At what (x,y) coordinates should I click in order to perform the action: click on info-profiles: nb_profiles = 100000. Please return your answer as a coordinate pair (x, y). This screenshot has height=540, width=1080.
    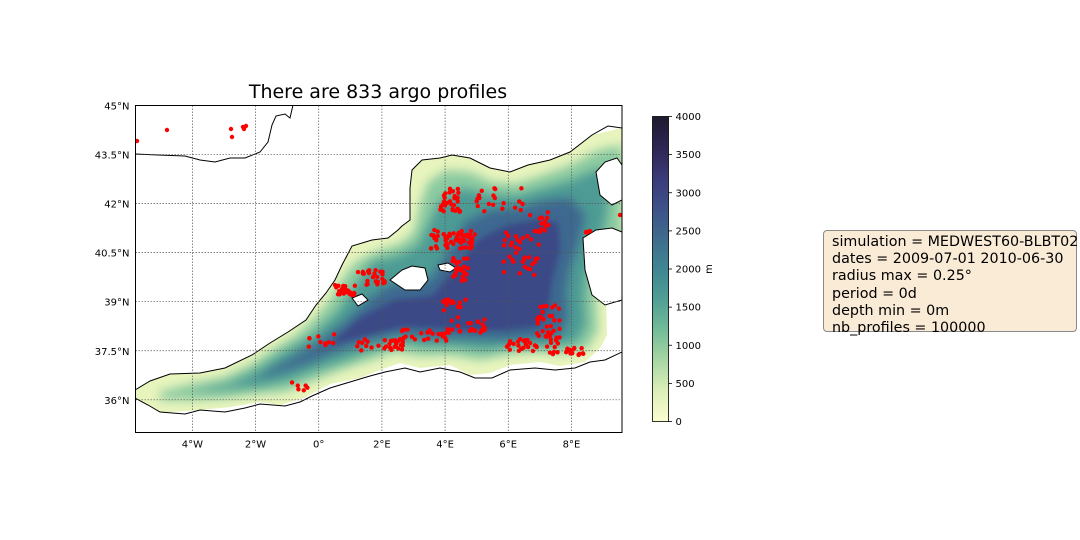
    Looking at the image, I should click on (909, 328).